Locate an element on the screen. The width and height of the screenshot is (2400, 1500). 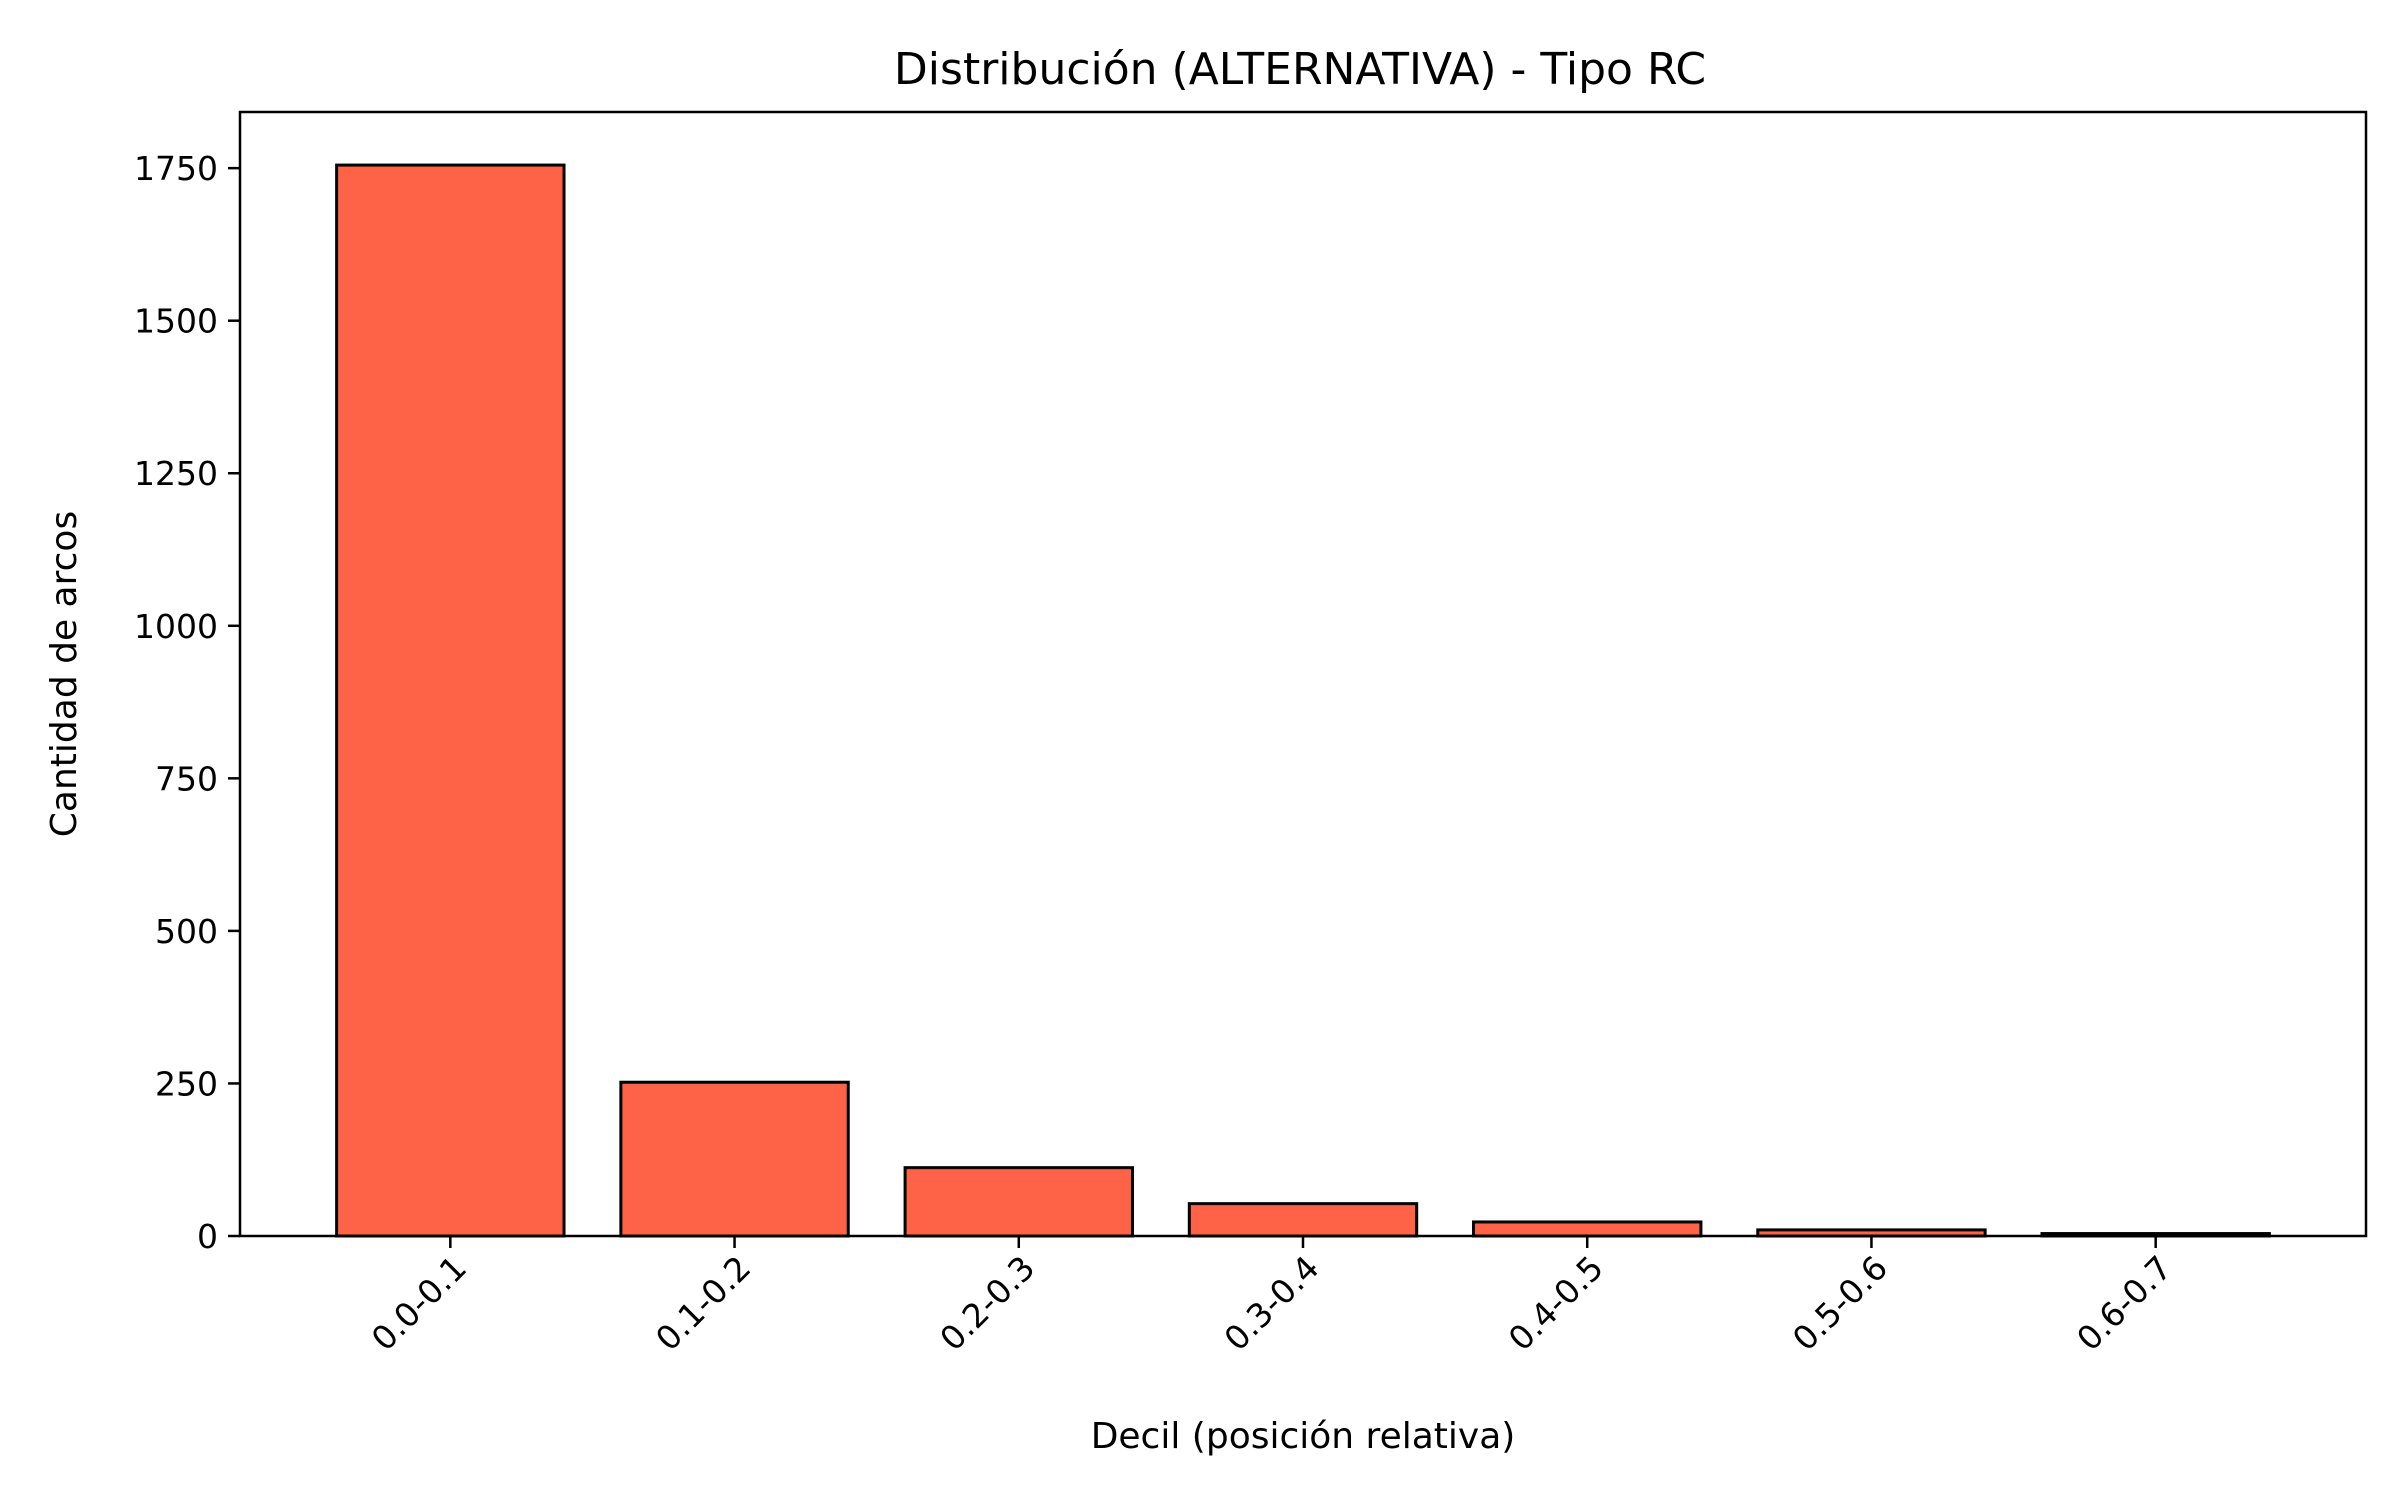
x-tick-label: 0.1-0.2 is located at coordinates (703, 1303).